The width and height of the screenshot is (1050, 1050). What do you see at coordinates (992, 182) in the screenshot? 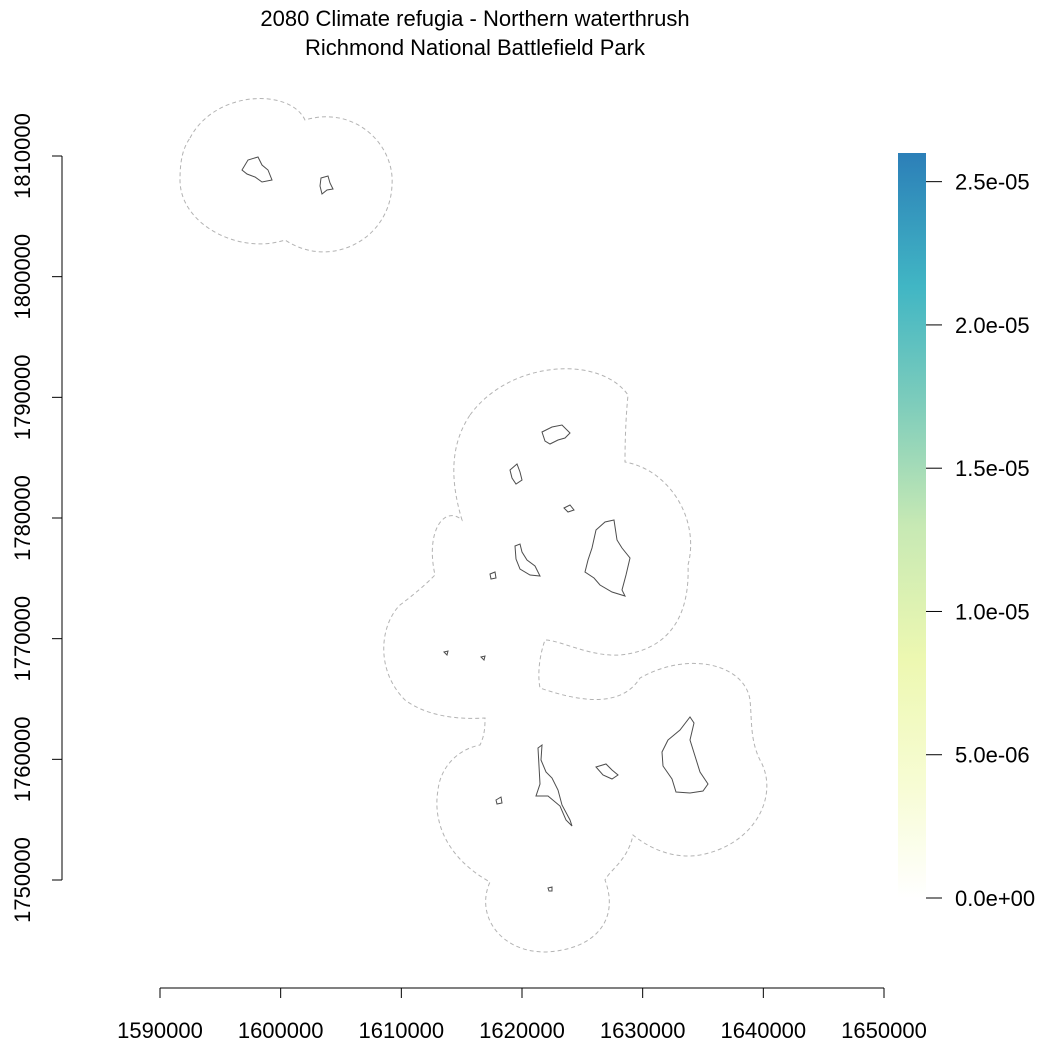
I see `legend-tick-label: 2.5e-05` at bounding box center [992, 182].